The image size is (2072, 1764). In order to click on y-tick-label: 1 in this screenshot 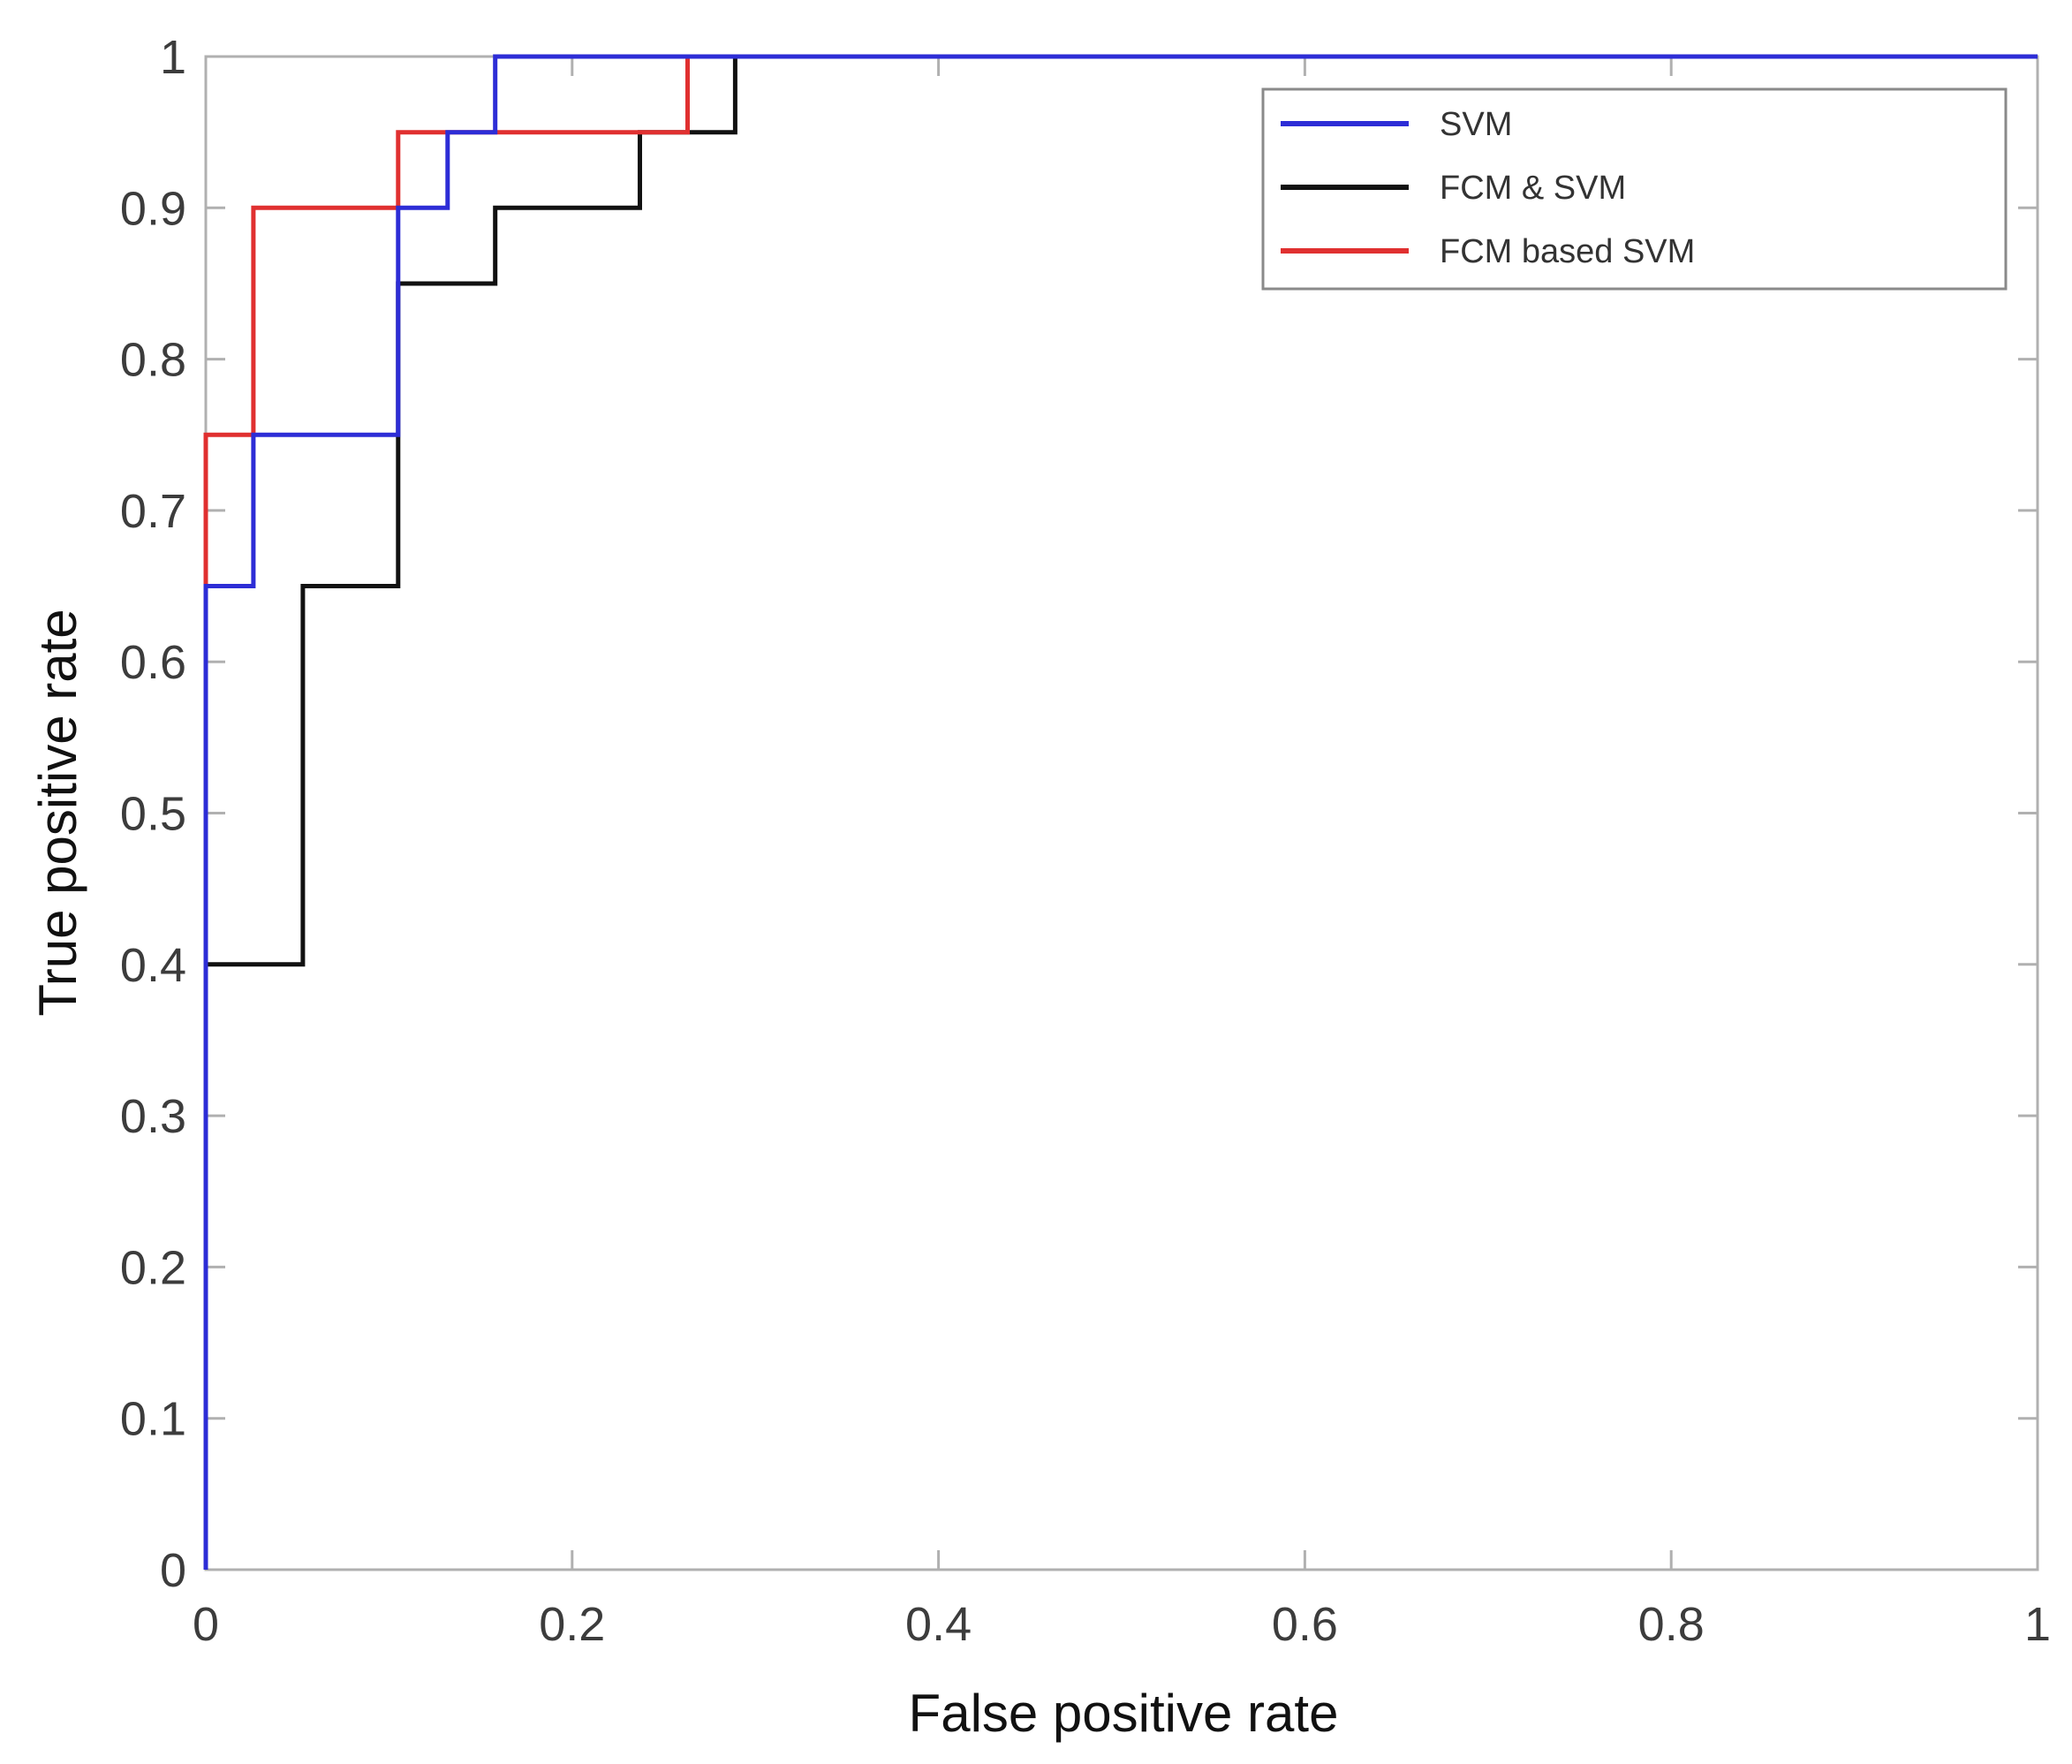, I will do `click(173, 57)`.